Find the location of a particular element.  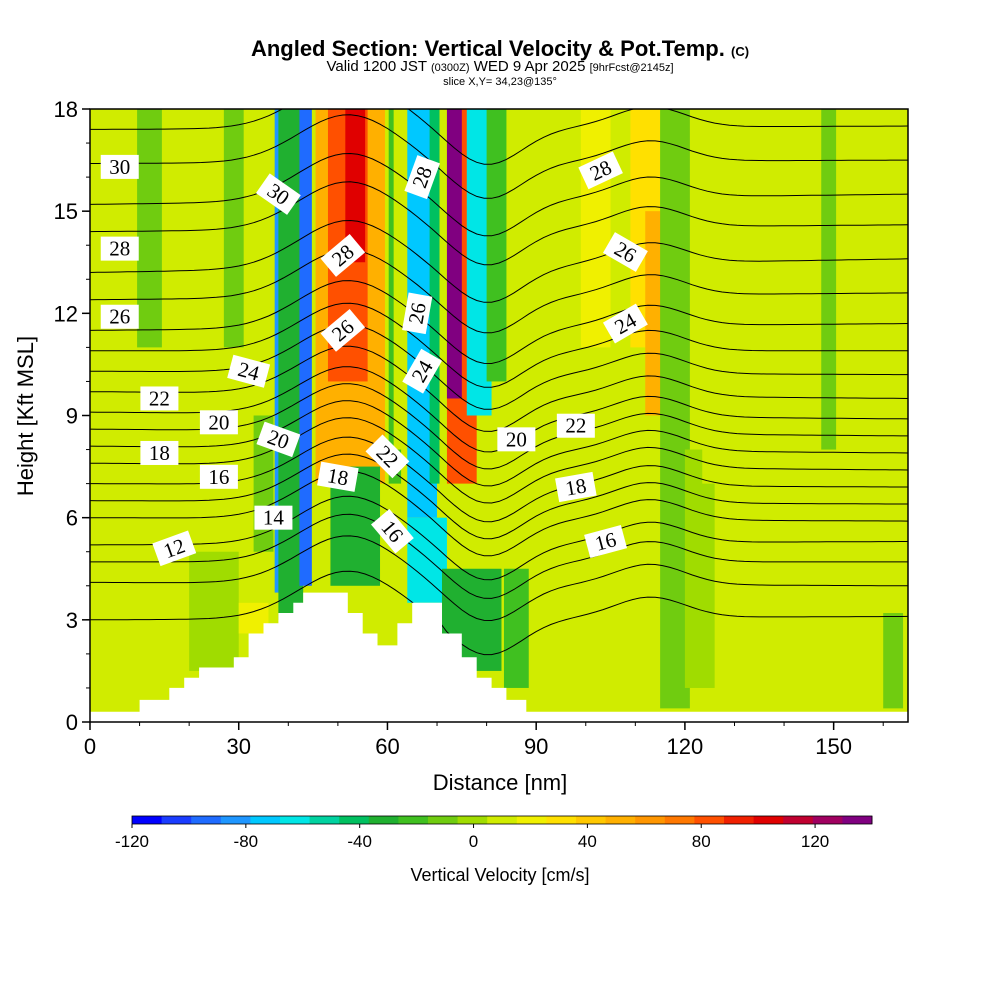

terrain-profile is located at coordinates (499, 657).